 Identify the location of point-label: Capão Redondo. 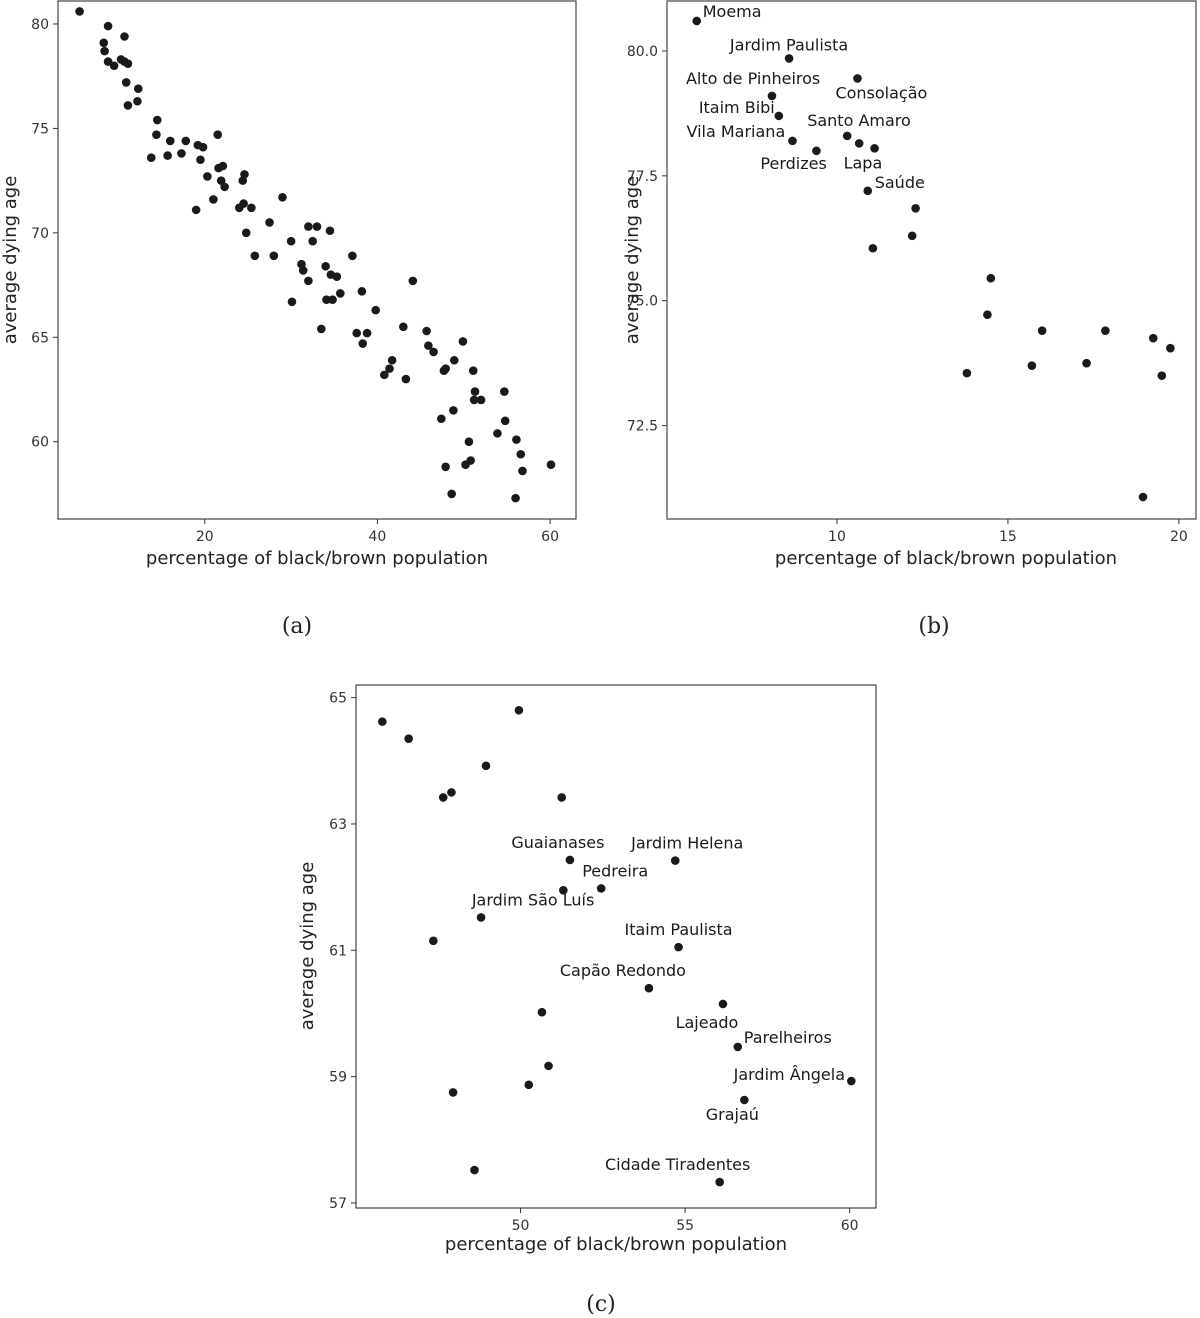
(623, 970).